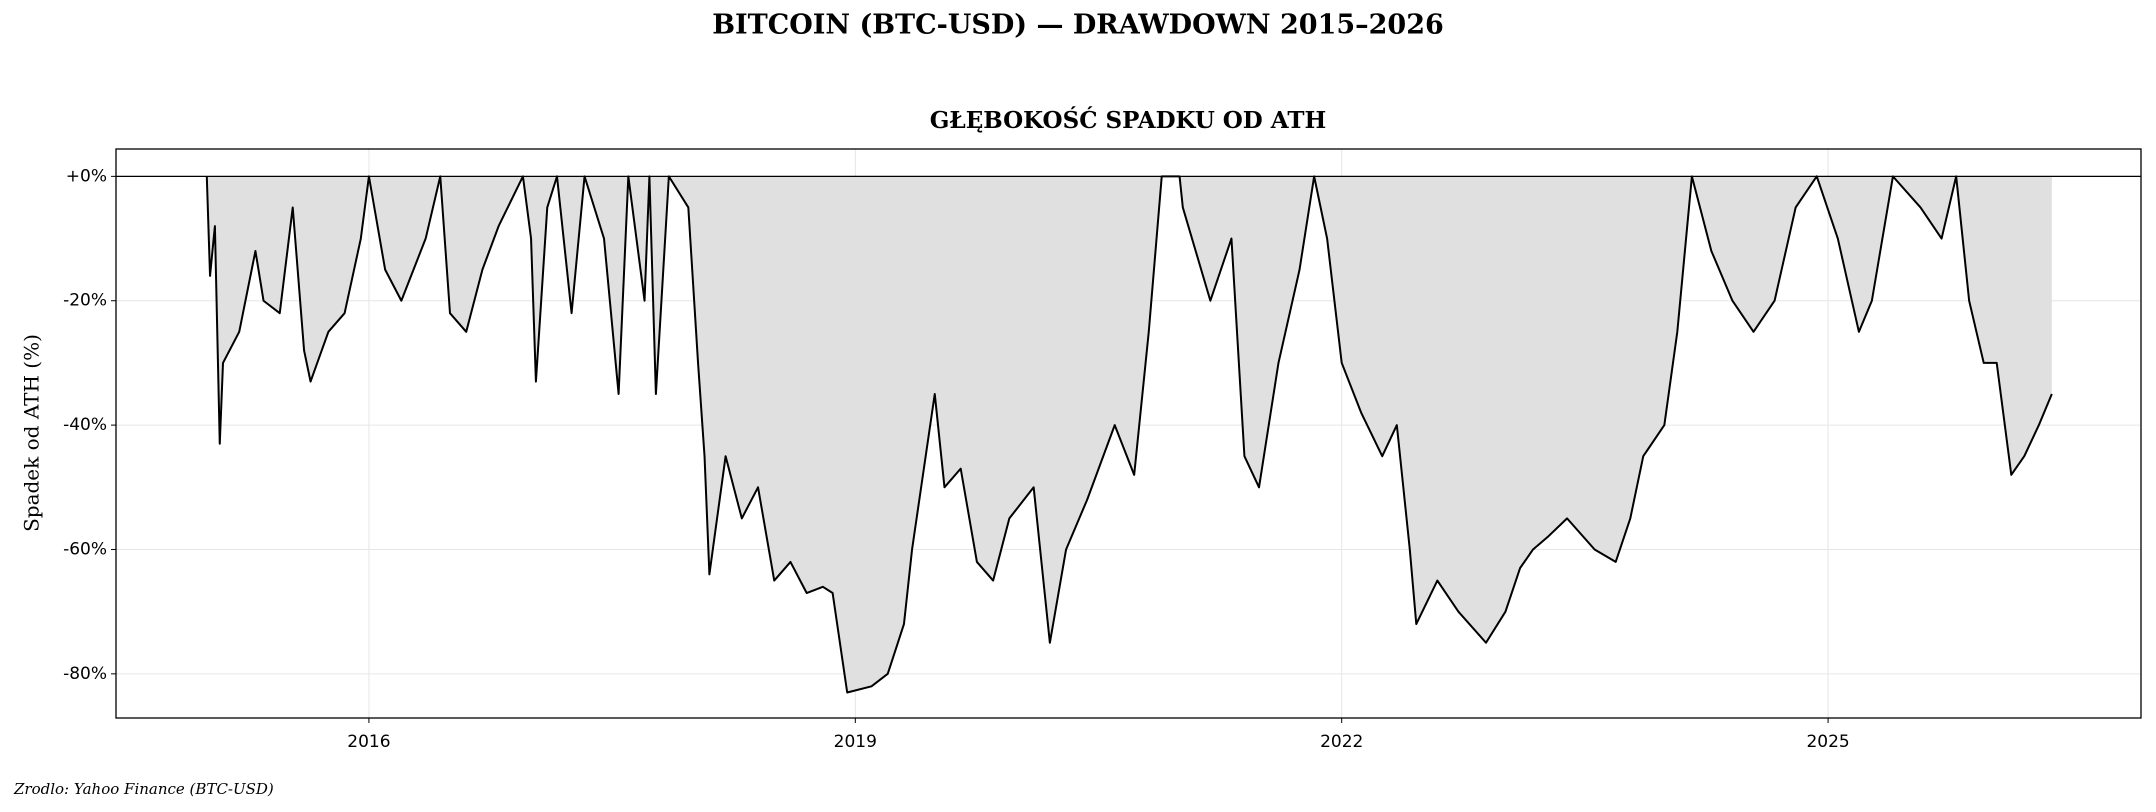 The image size is (2156, 812). What do you see at coordinates (85, 301) in the screenshot?
I see `y-tick-label: -20%` at bounding box center [85, 301].